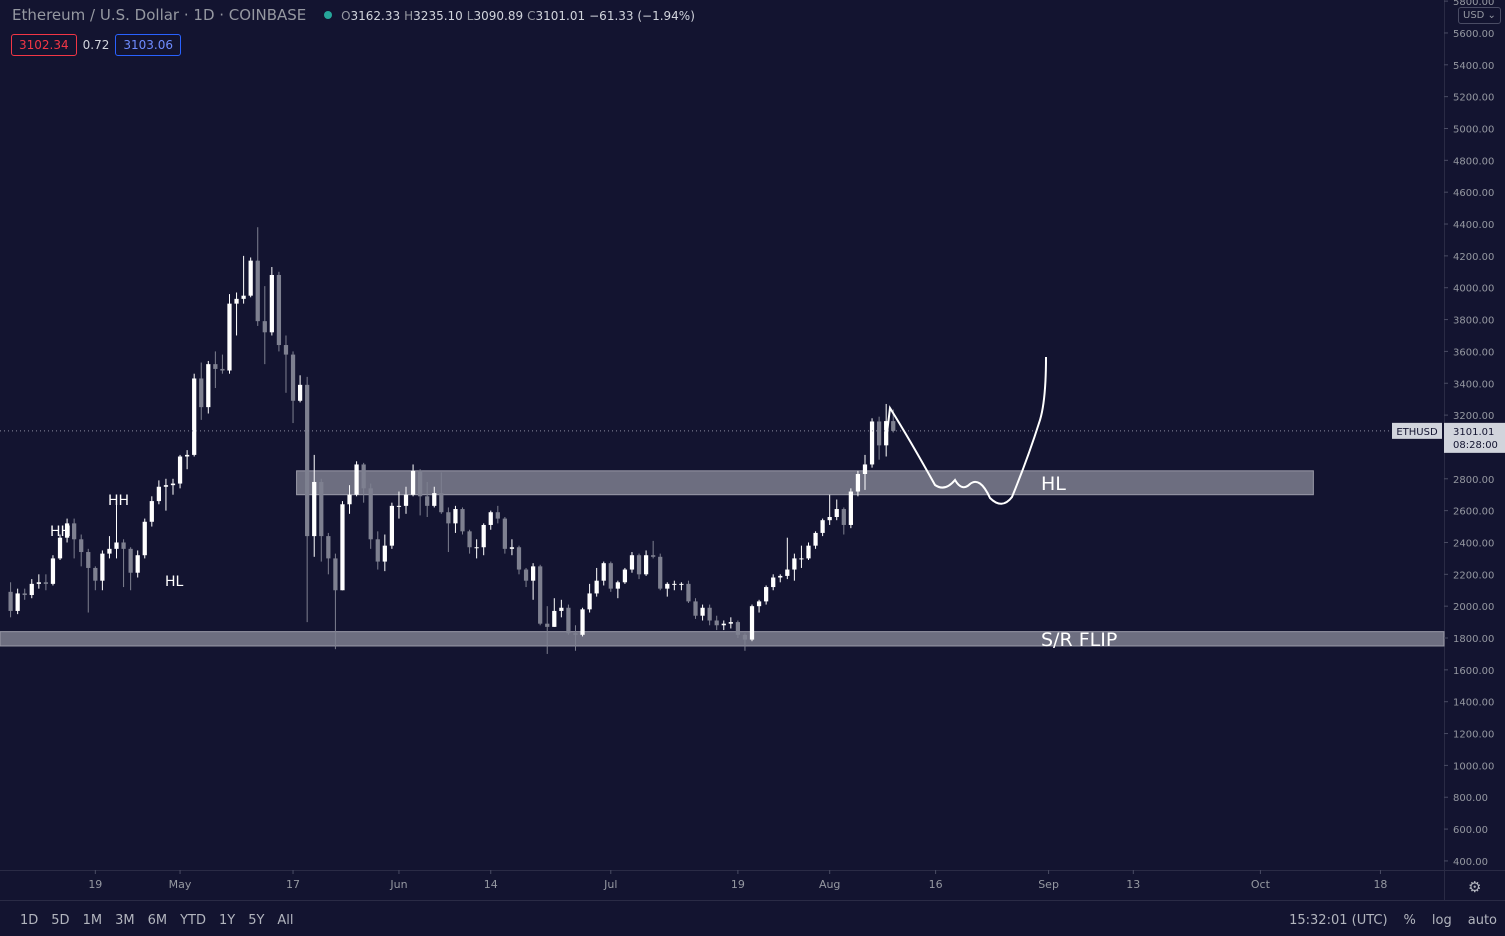 The image size is (1505, 936). Describe the element at coordinates (92, 920) in the screenshot. I see `range-button: 1M` at that location.